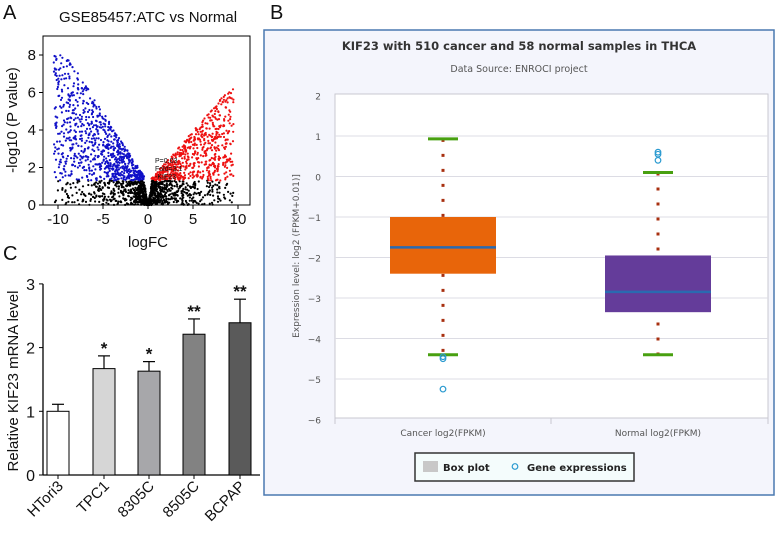 The image size is (777, 537). Describe the element at coordinates (102, 219) in the screenshot. I see `x-tick-label: -5` at that location.